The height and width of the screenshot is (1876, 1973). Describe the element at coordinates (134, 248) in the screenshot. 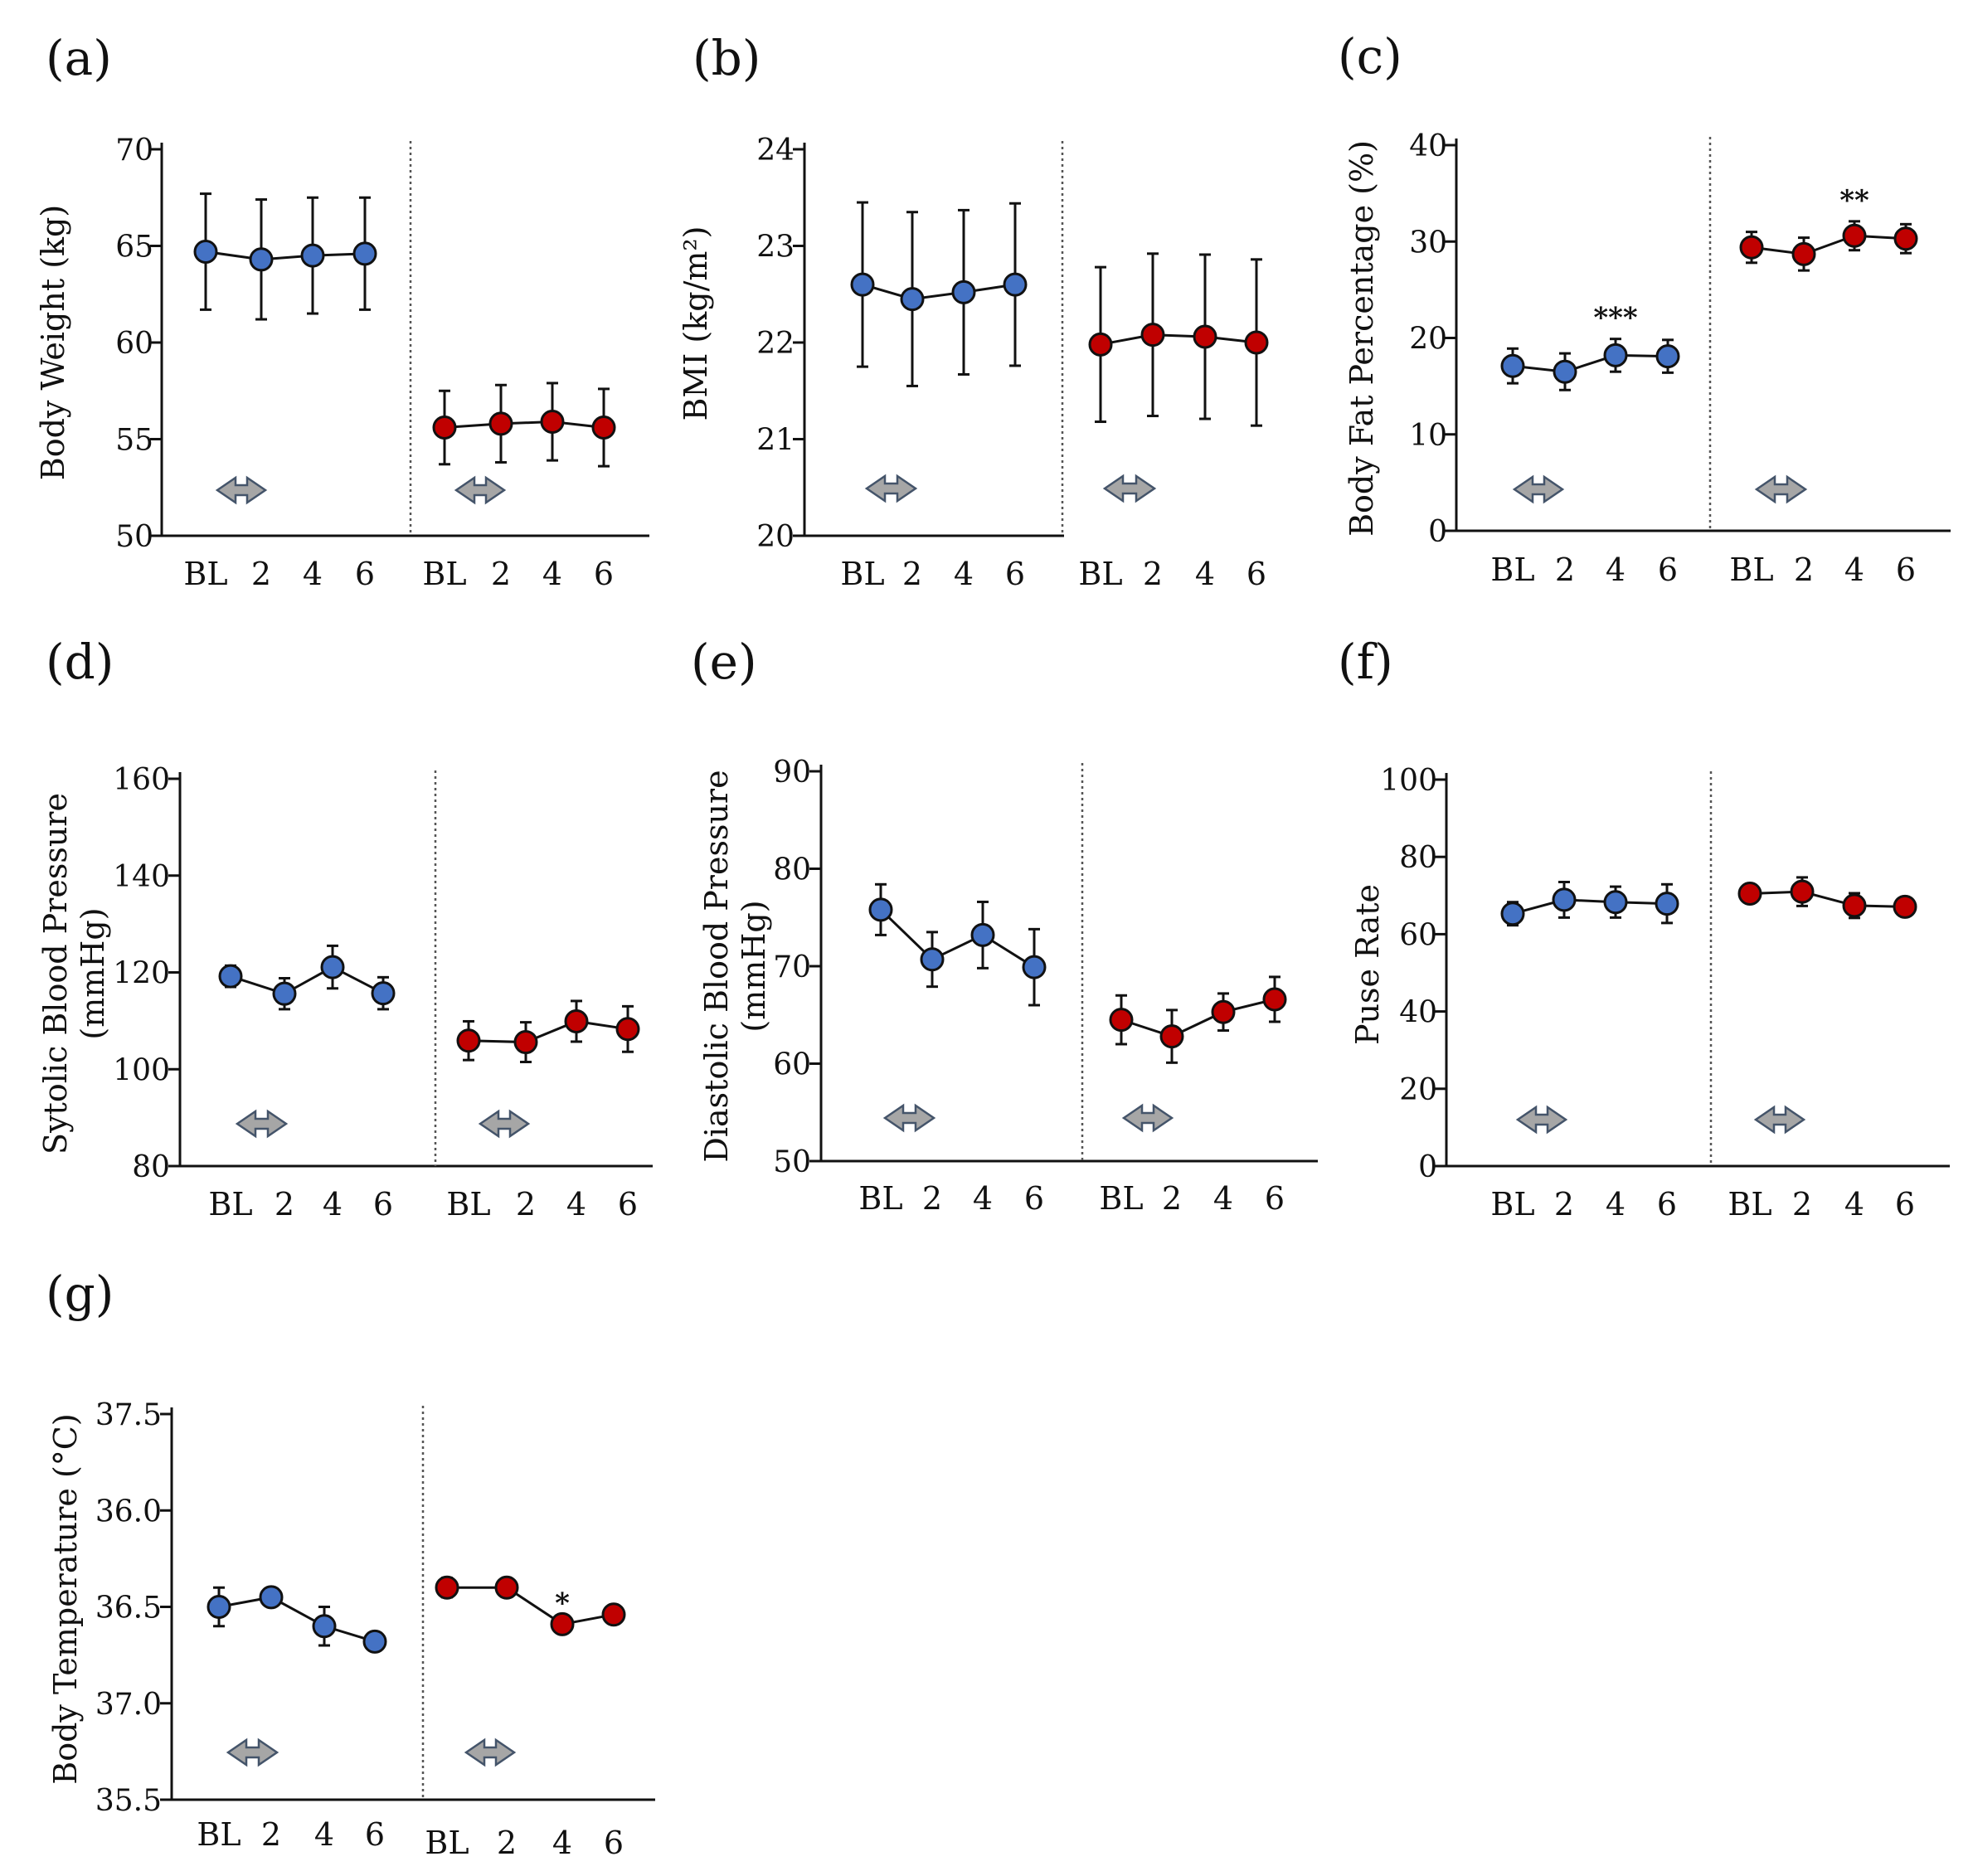

I see `y-tick-label: 65` at that location.